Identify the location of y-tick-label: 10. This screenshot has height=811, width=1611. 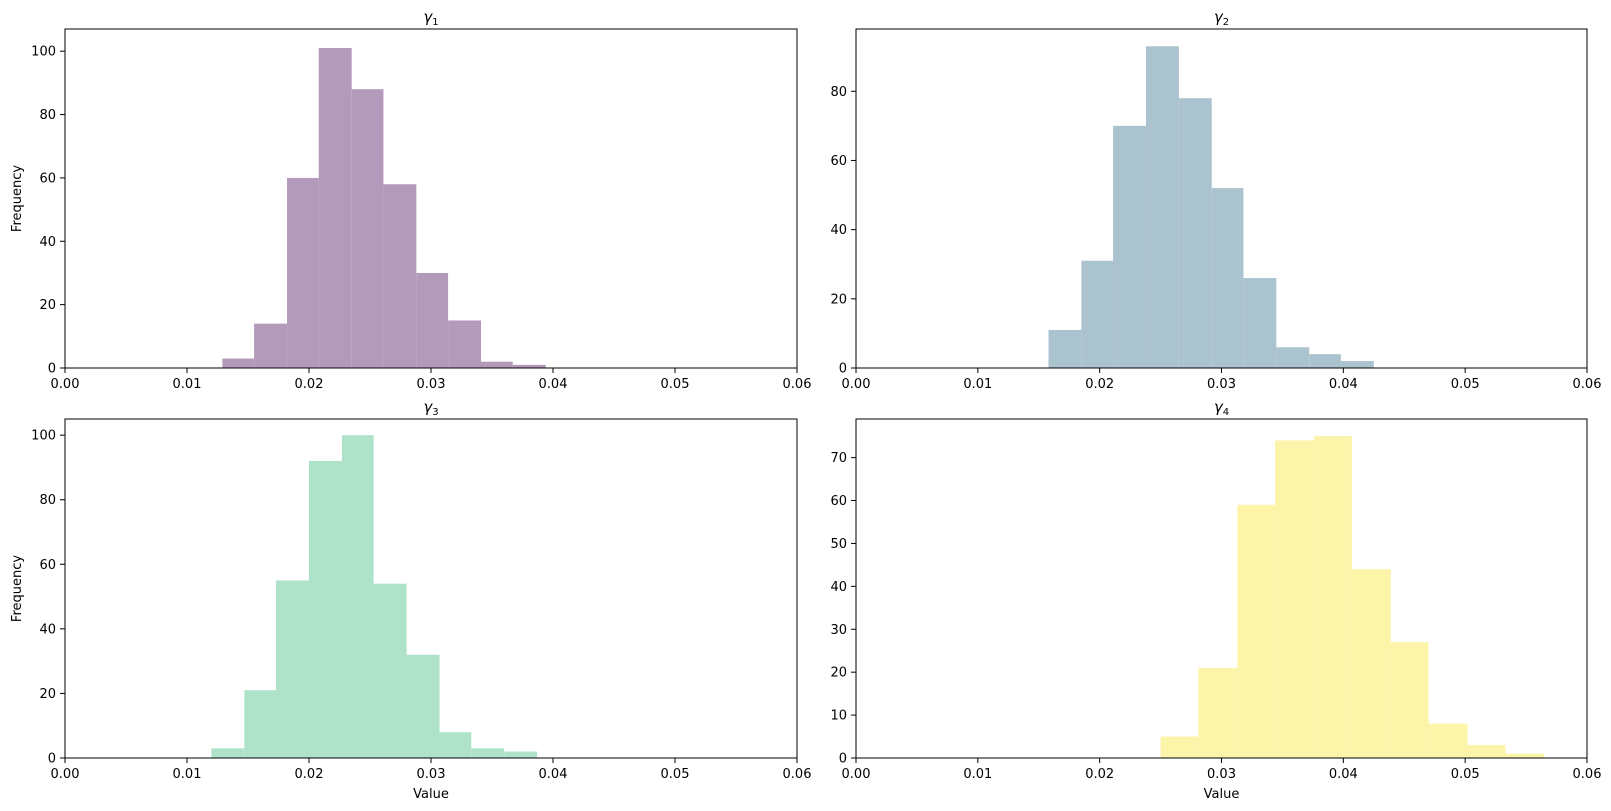
(838, 716).